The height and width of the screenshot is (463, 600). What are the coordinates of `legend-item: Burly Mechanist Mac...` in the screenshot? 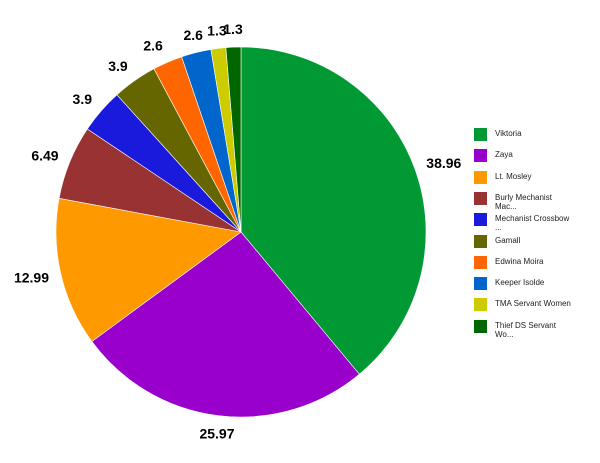 It's located at (534, 203).